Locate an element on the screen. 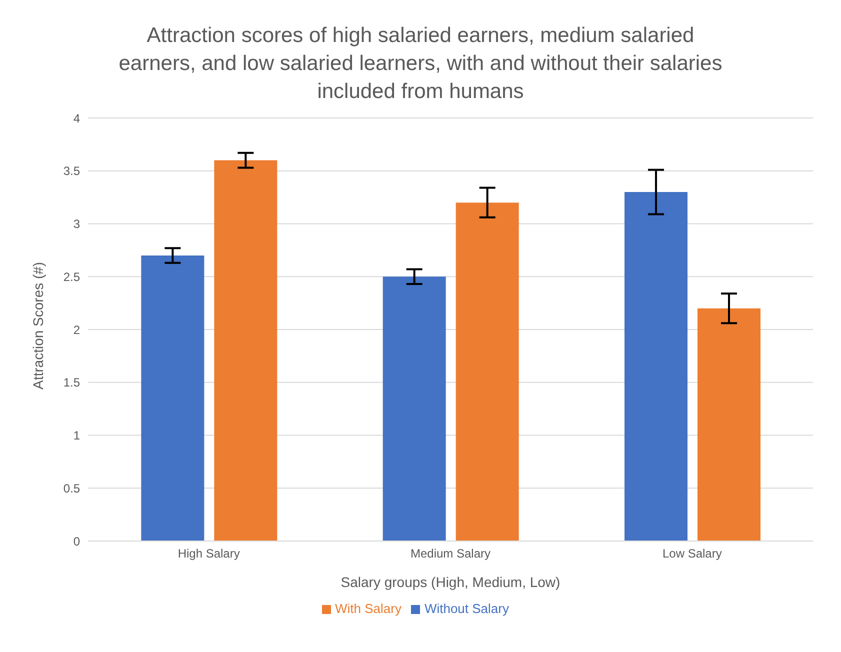 This screenshot has height=652, width=841. y-tick-label: 0 is located at coordinates (76, 541).